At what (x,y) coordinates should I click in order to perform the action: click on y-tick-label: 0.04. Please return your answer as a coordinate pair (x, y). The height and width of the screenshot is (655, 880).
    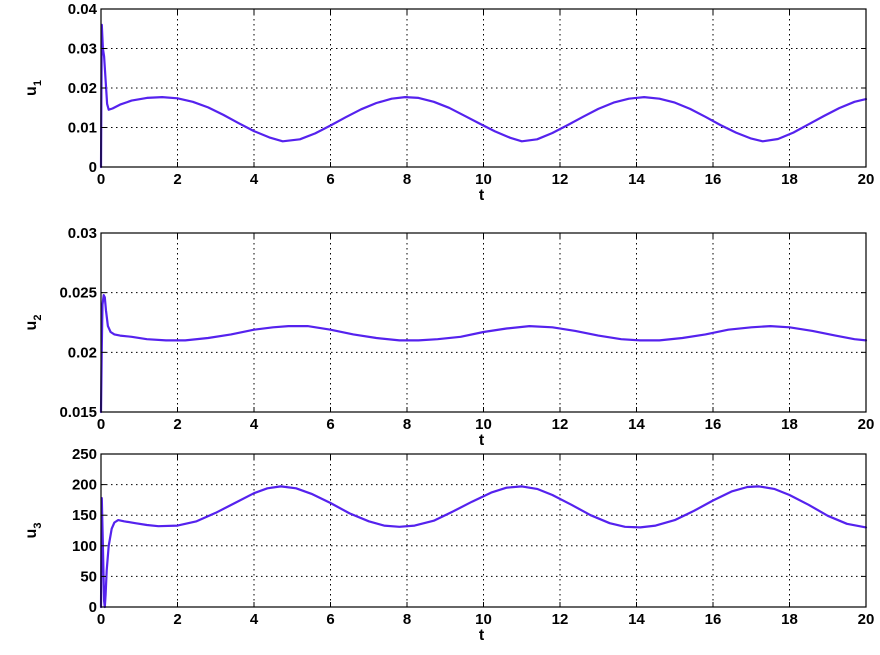
    Looking at the image, I should click on (83, 9).